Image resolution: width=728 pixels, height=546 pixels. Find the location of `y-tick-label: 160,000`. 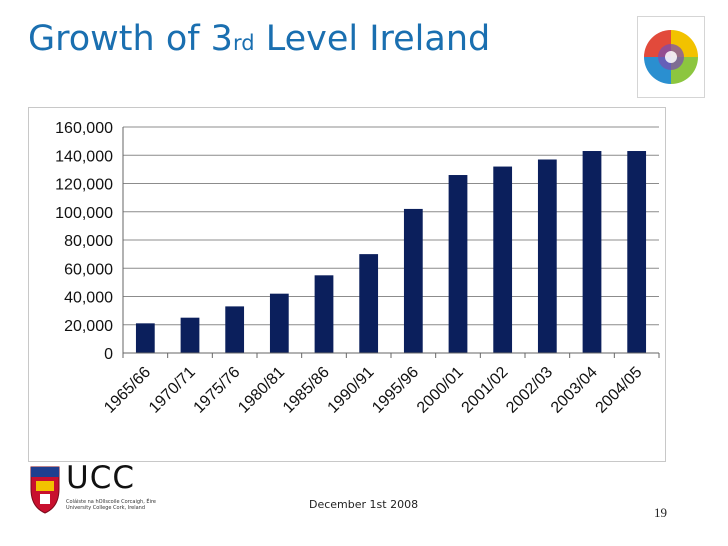

y-tick-label: 160,000 is located at coordinates (84, 128).